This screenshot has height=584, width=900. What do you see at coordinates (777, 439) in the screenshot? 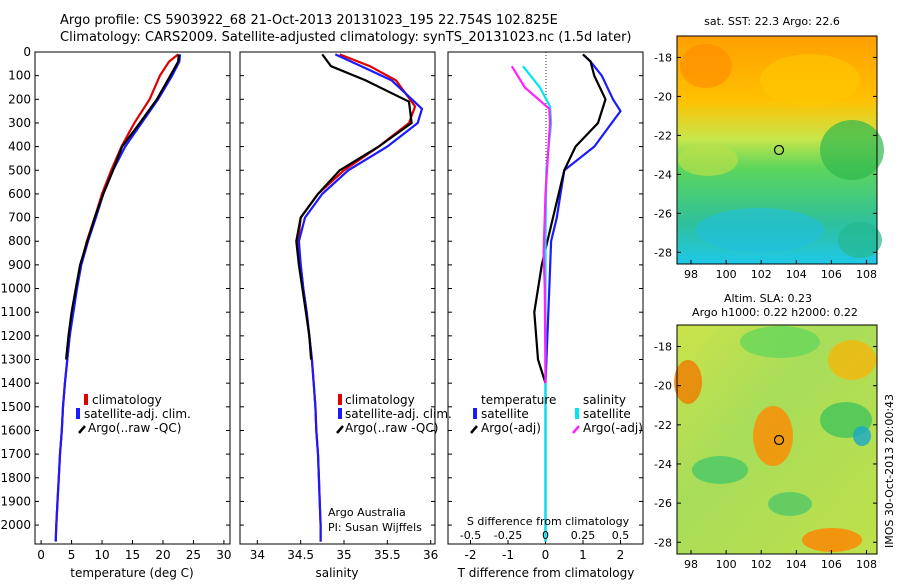
I see `map2-frame` at bounding box center [777, 439].